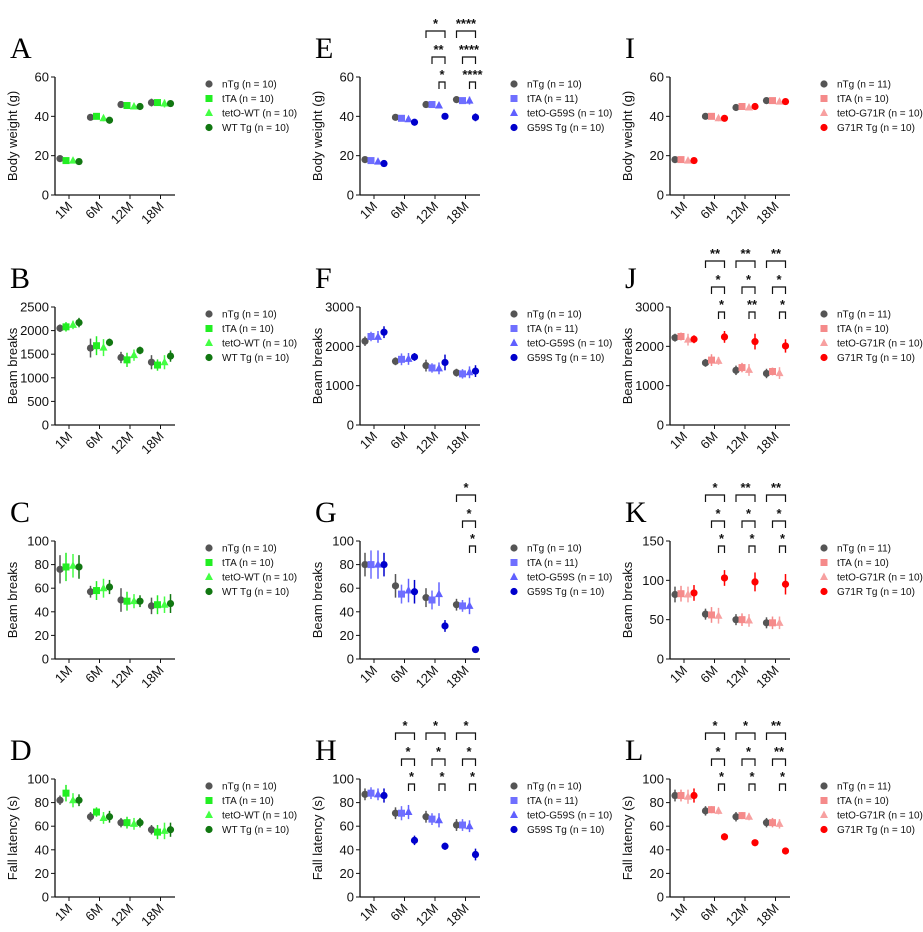  What do you see at coordinates (255, 128) in the screenshot?
I see `legend-label: WT Tg (n = 10)` at bounding box center [255, 128].